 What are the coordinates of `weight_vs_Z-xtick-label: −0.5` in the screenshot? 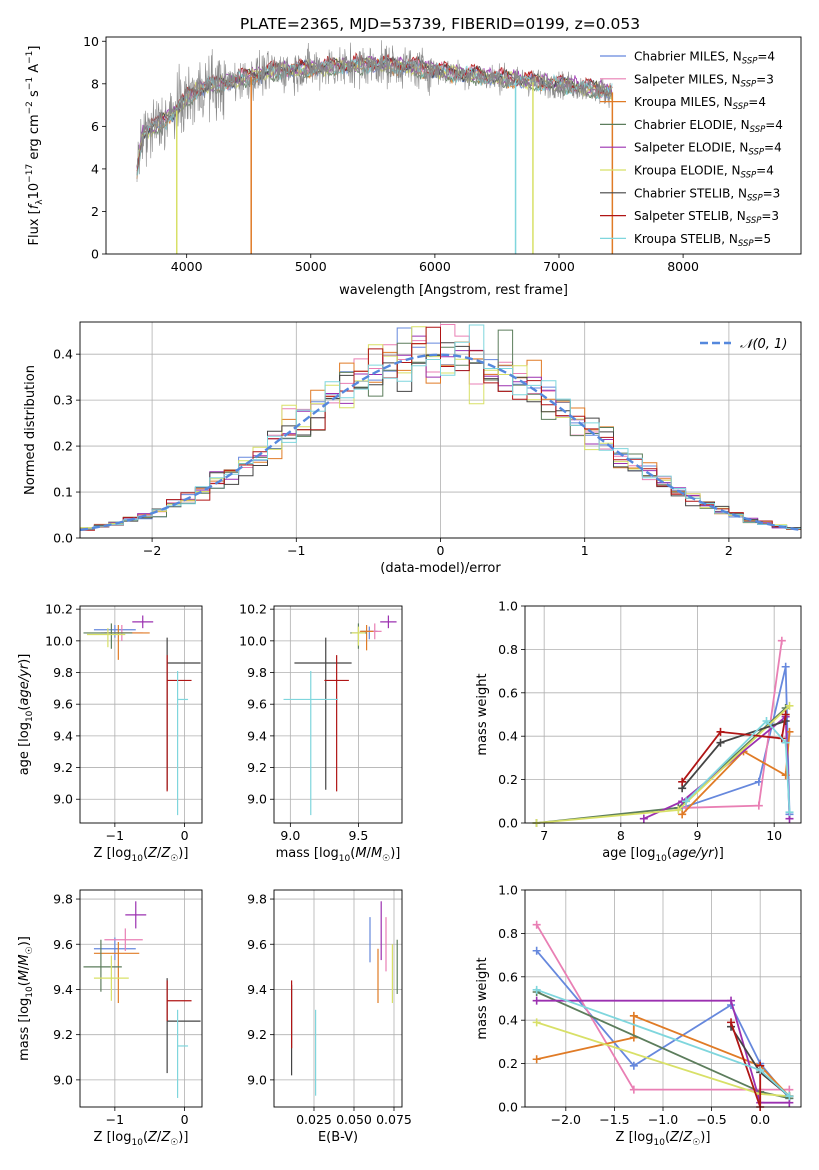 It's located at (711, 1119).